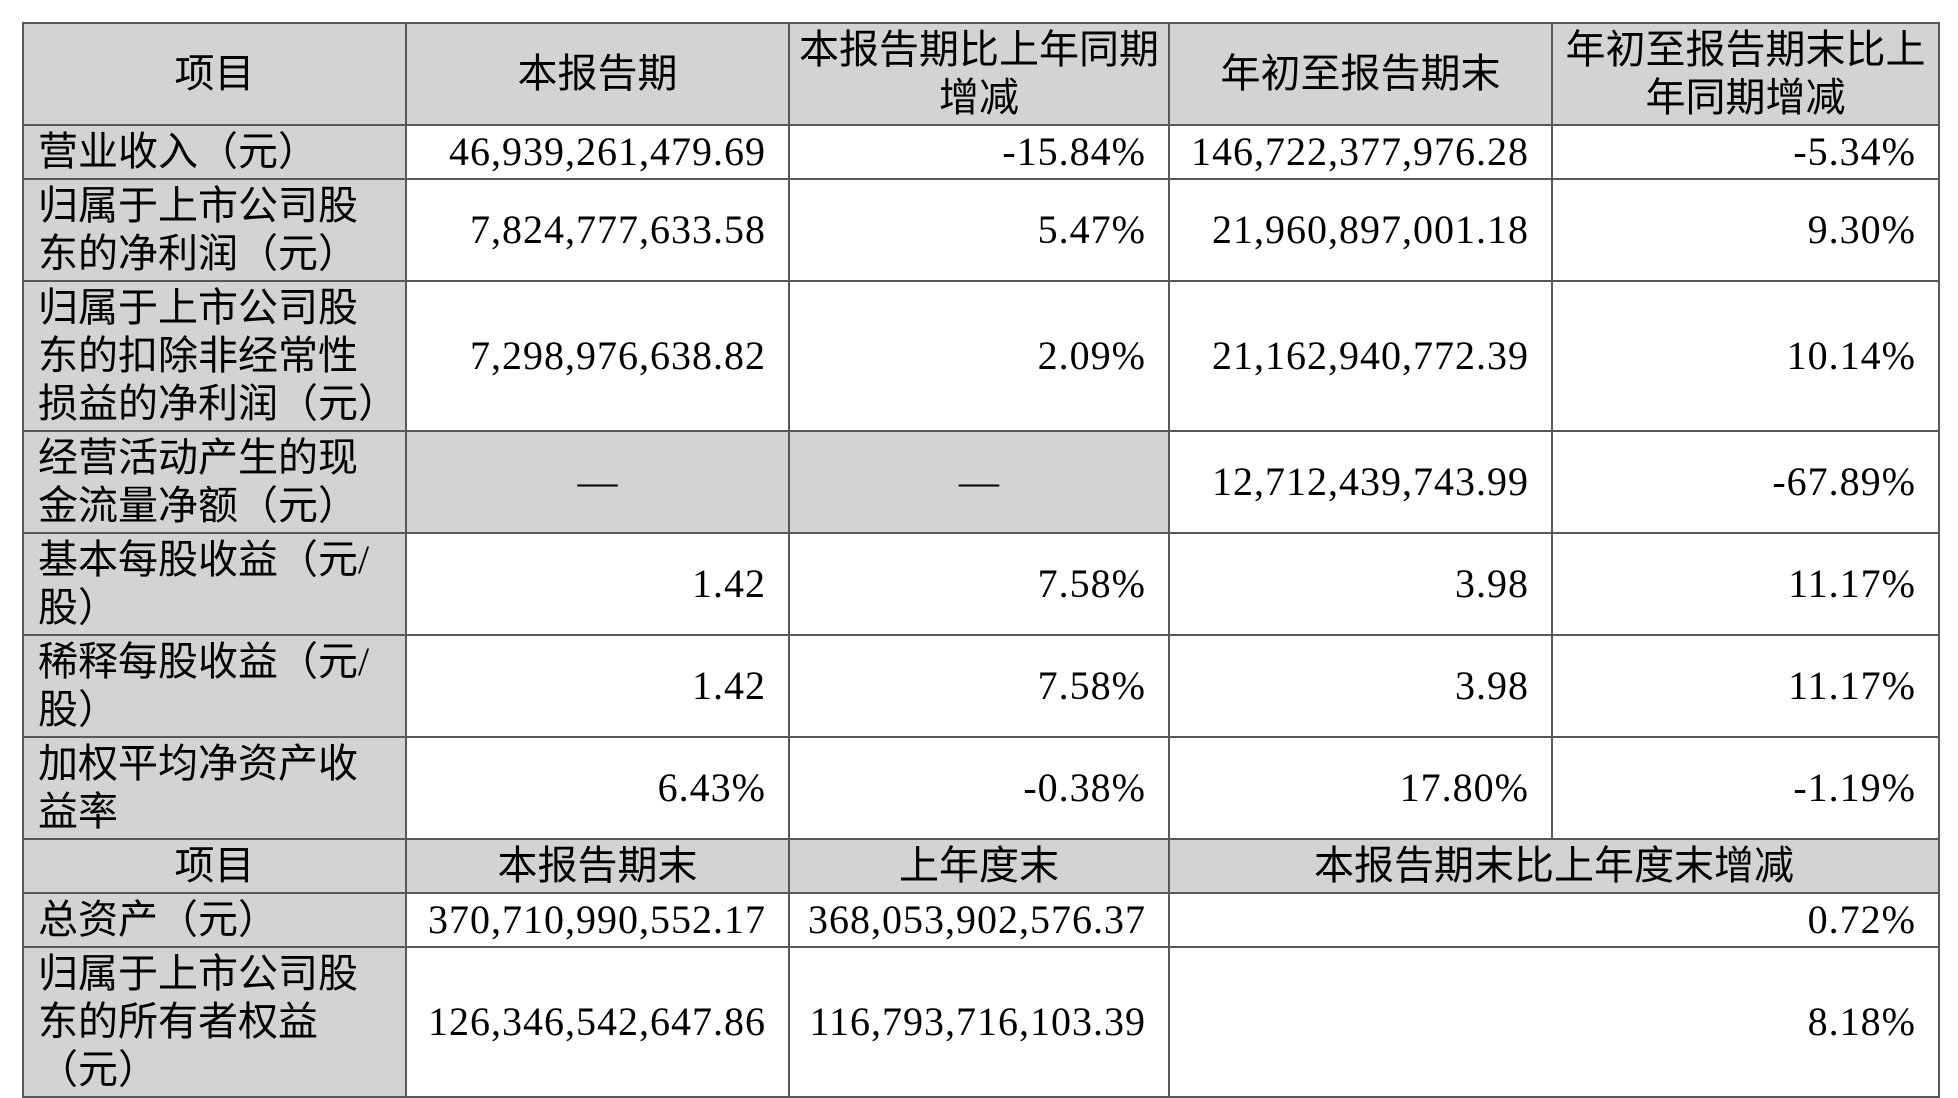 The height and width of the screenshot is (1098, 1958). What do you see at coordinates (1554, 920) in the screenshot?
I see `value-cell: 0.72%` at bounding box center [1554, 920].